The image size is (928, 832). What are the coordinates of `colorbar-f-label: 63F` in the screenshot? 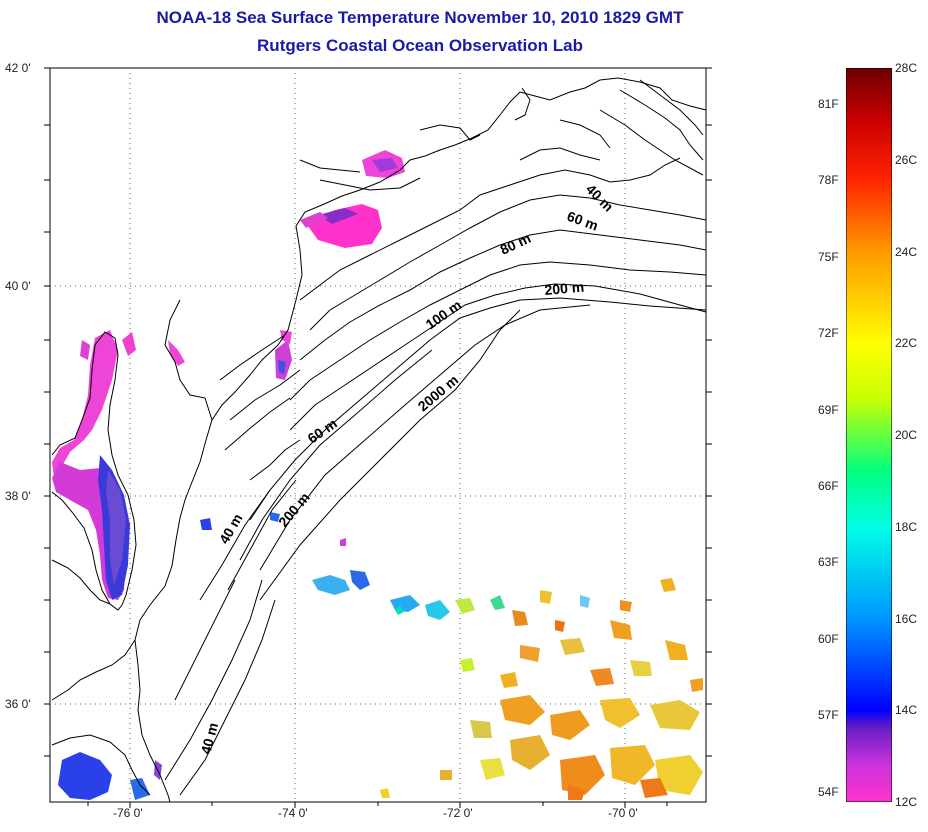 It's located at (828, 562).